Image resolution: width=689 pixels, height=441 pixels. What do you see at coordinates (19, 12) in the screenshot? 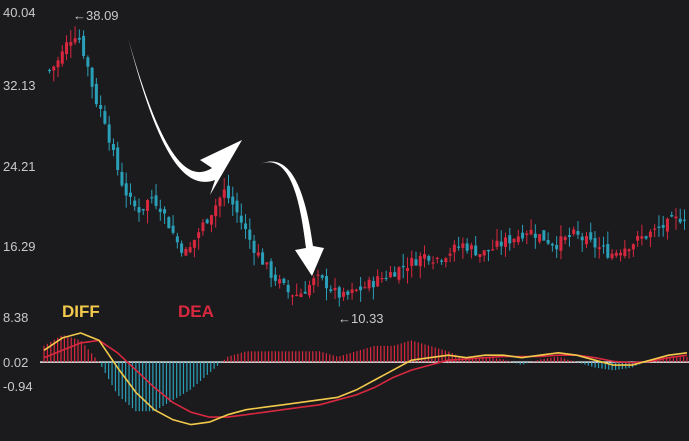
I see `y-tick-label: 40.04` at bounding box center [19, 12].